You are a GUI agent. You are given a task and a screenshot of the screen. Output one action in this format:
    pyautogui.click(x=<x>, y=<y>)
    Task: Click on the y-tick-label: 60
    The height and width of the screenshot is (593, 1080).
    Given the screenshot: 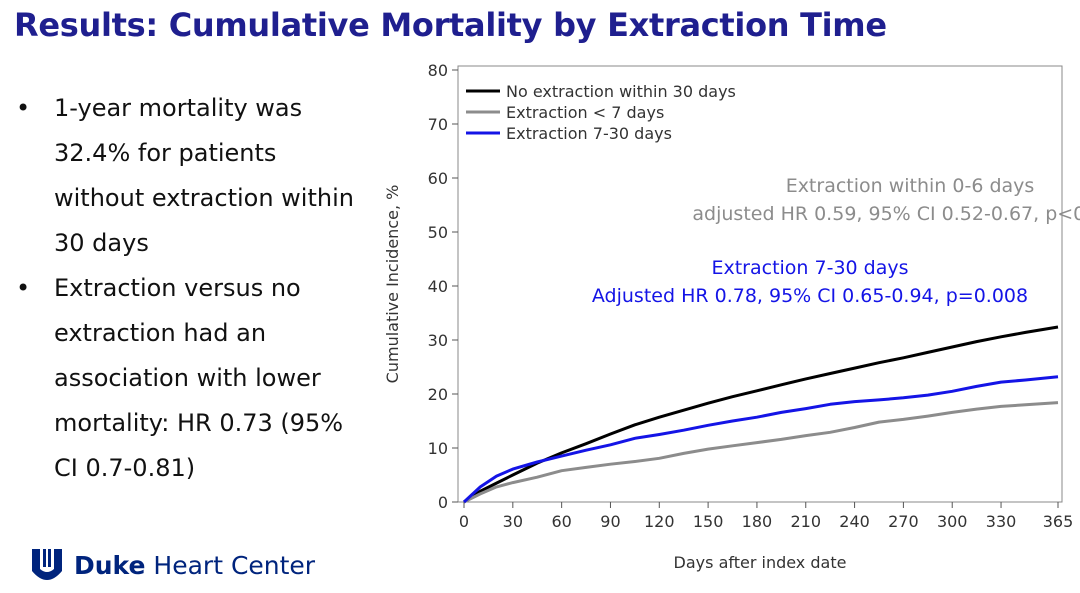 What is the action you would take?
    pyautogui.click(x=438, y=178)
    